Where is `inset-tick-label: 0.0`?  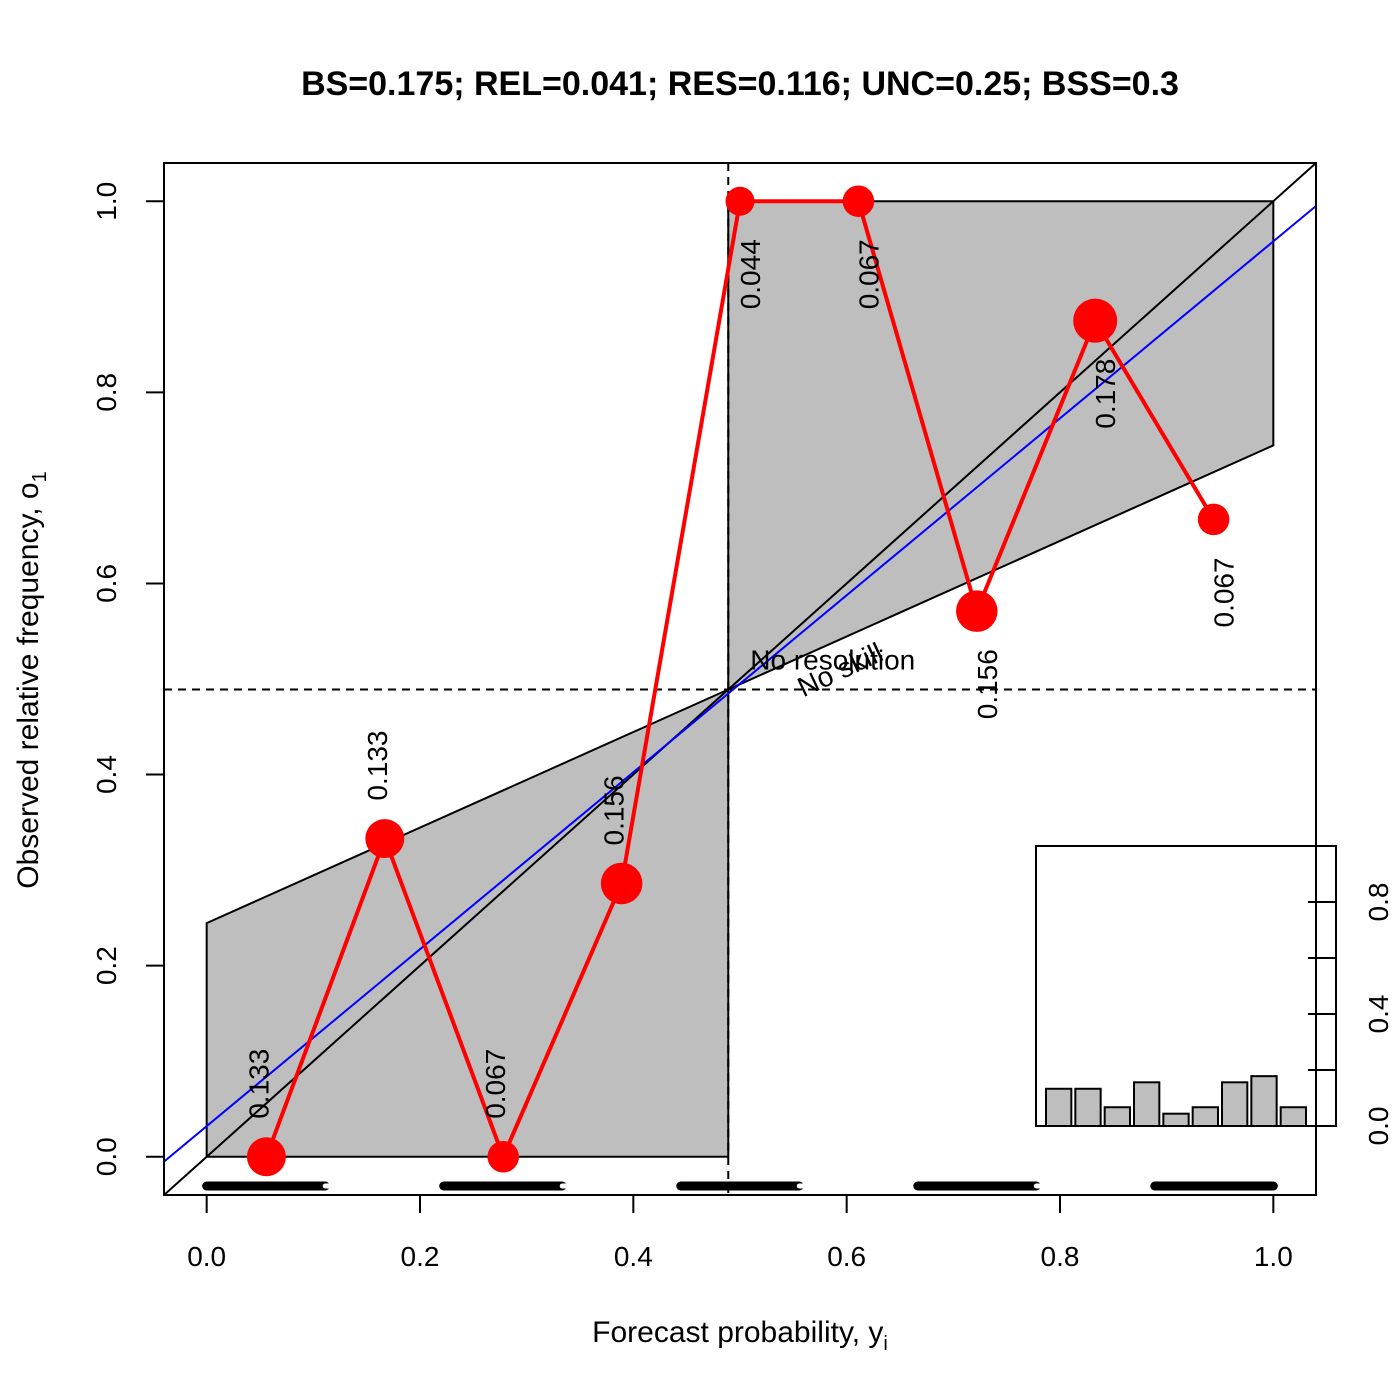 inset-tick-label: 0.0 is located at coordinates (1378, 1126).